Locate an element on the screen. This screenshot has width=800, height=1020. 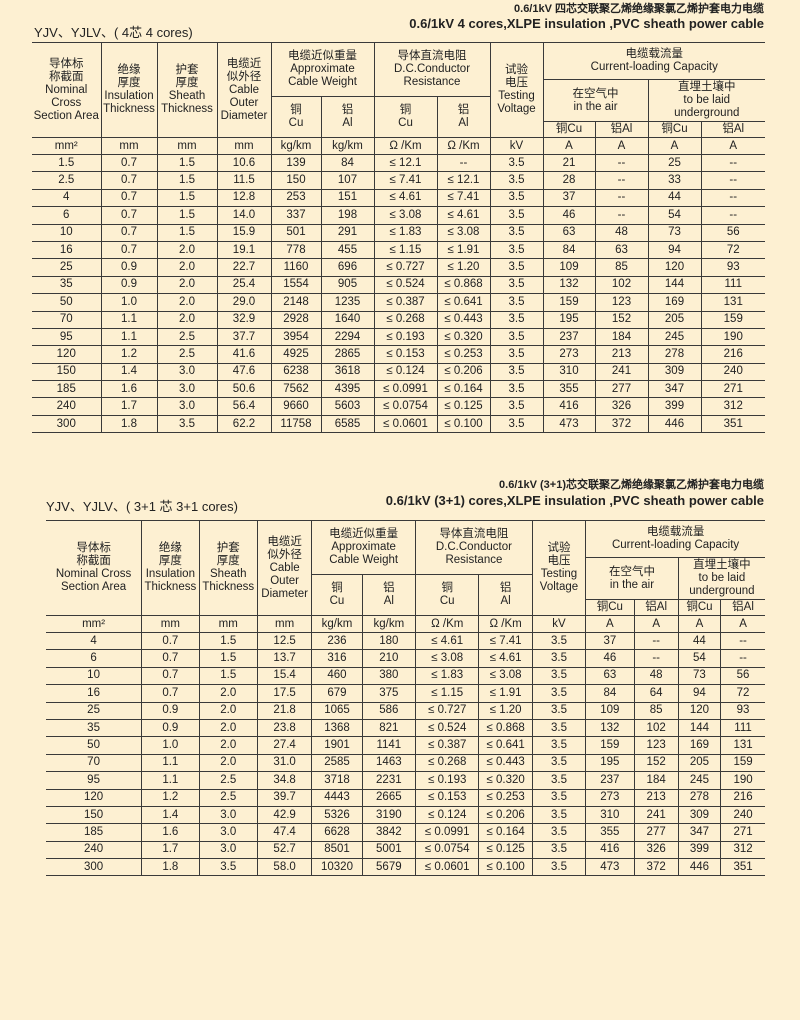
table-cell: 245 is located at coordinates (699, 780).